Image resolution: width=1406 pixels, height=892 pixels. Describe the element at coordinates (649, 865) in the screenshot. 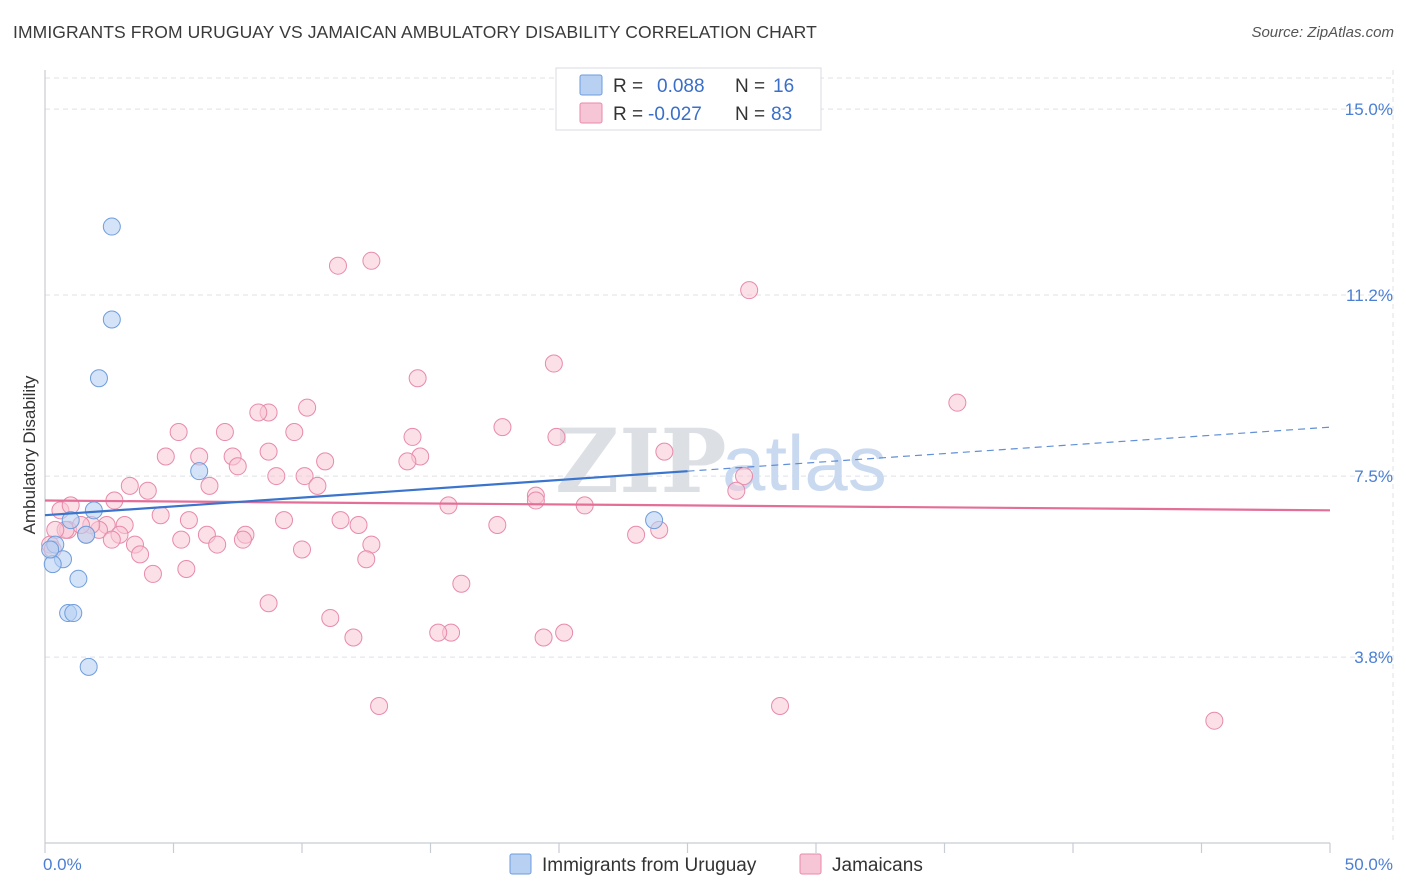

I see `bottom-legend-label-uruguay: Immigrants from Uruguay` at that location.